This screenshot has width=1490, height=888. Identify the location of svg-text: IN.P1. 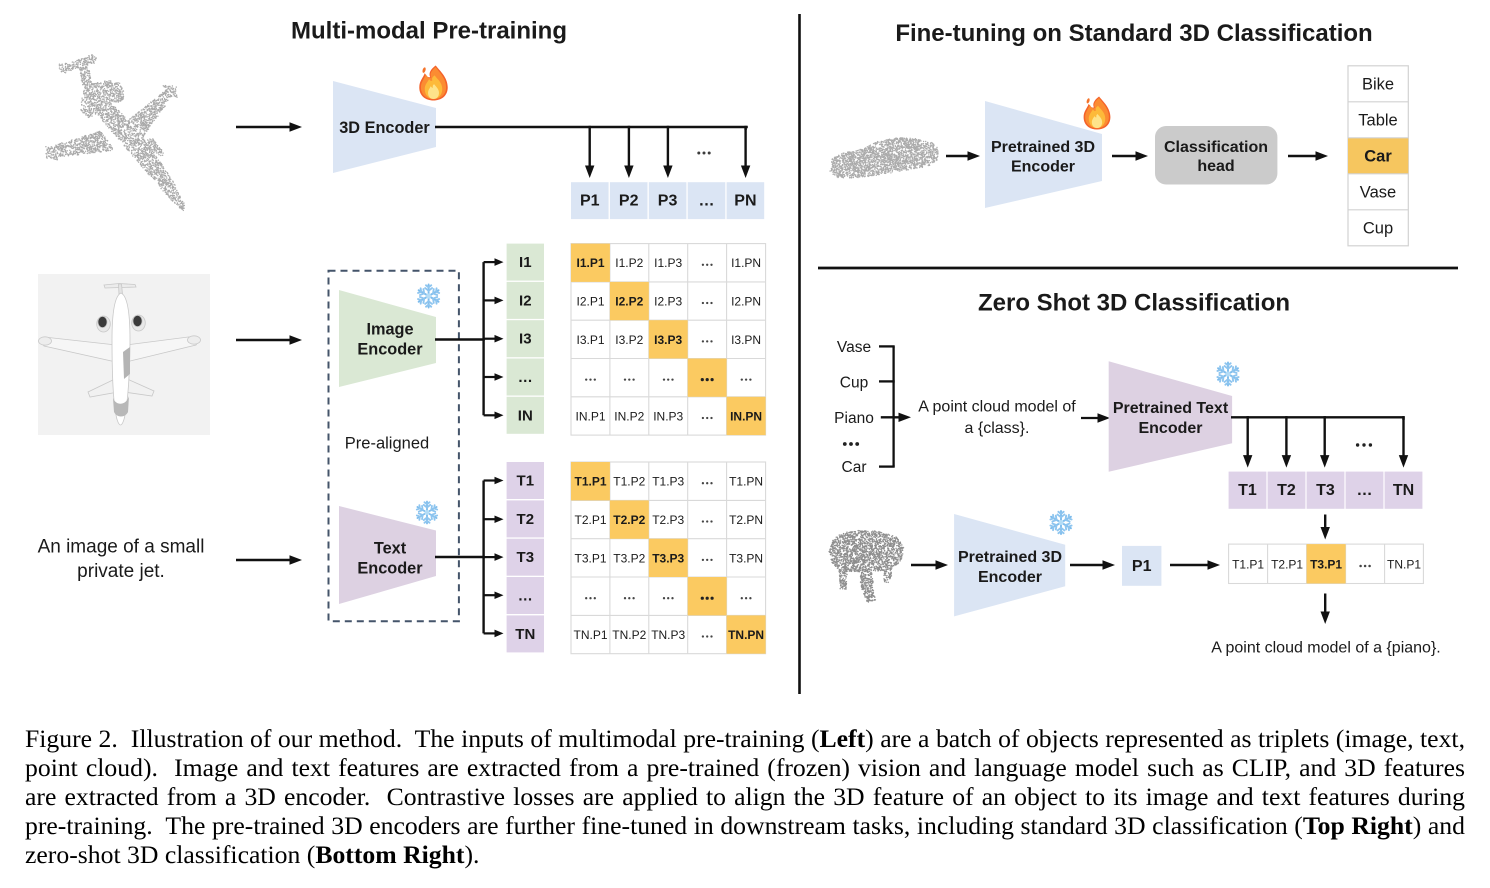
(590, 417).